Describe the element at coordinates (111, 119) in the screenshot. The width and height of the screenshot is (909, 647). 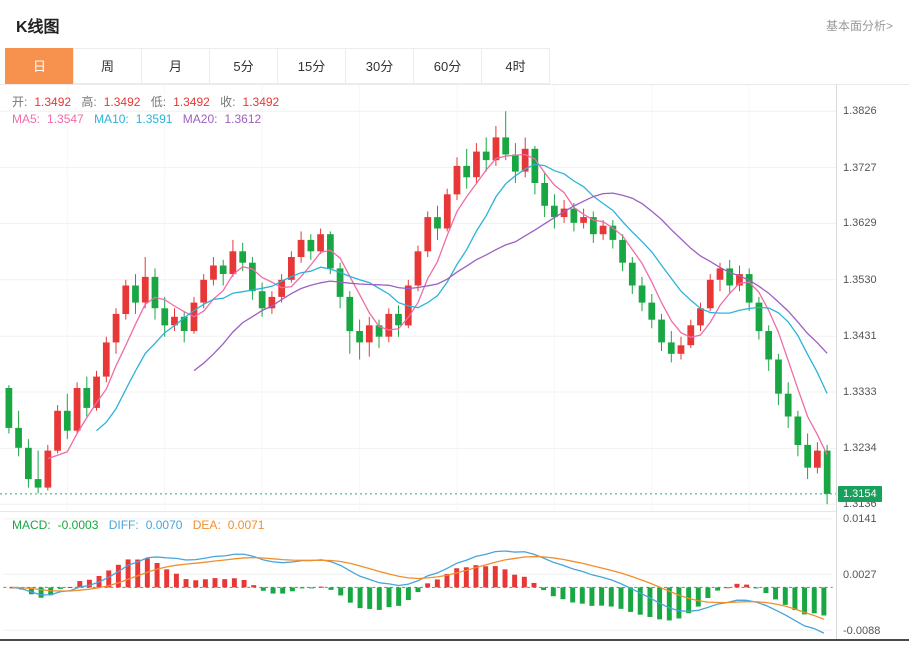
I see `ma10-label: MA10:` at that location.